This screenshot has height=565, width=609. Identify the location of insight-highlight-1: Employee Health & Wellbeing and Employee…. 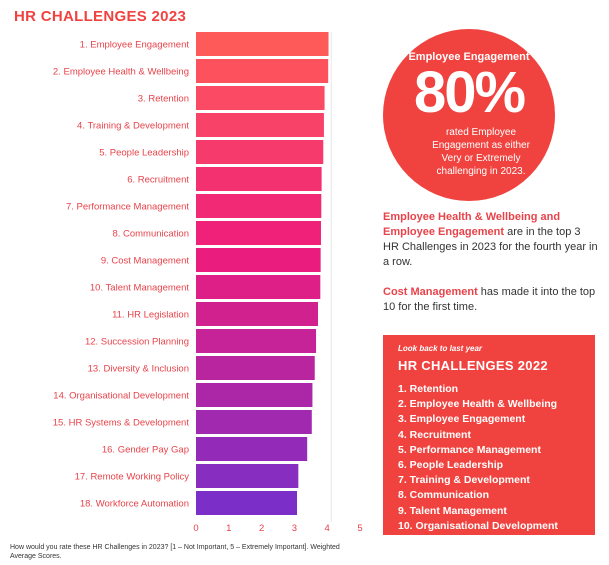
(472, 224).